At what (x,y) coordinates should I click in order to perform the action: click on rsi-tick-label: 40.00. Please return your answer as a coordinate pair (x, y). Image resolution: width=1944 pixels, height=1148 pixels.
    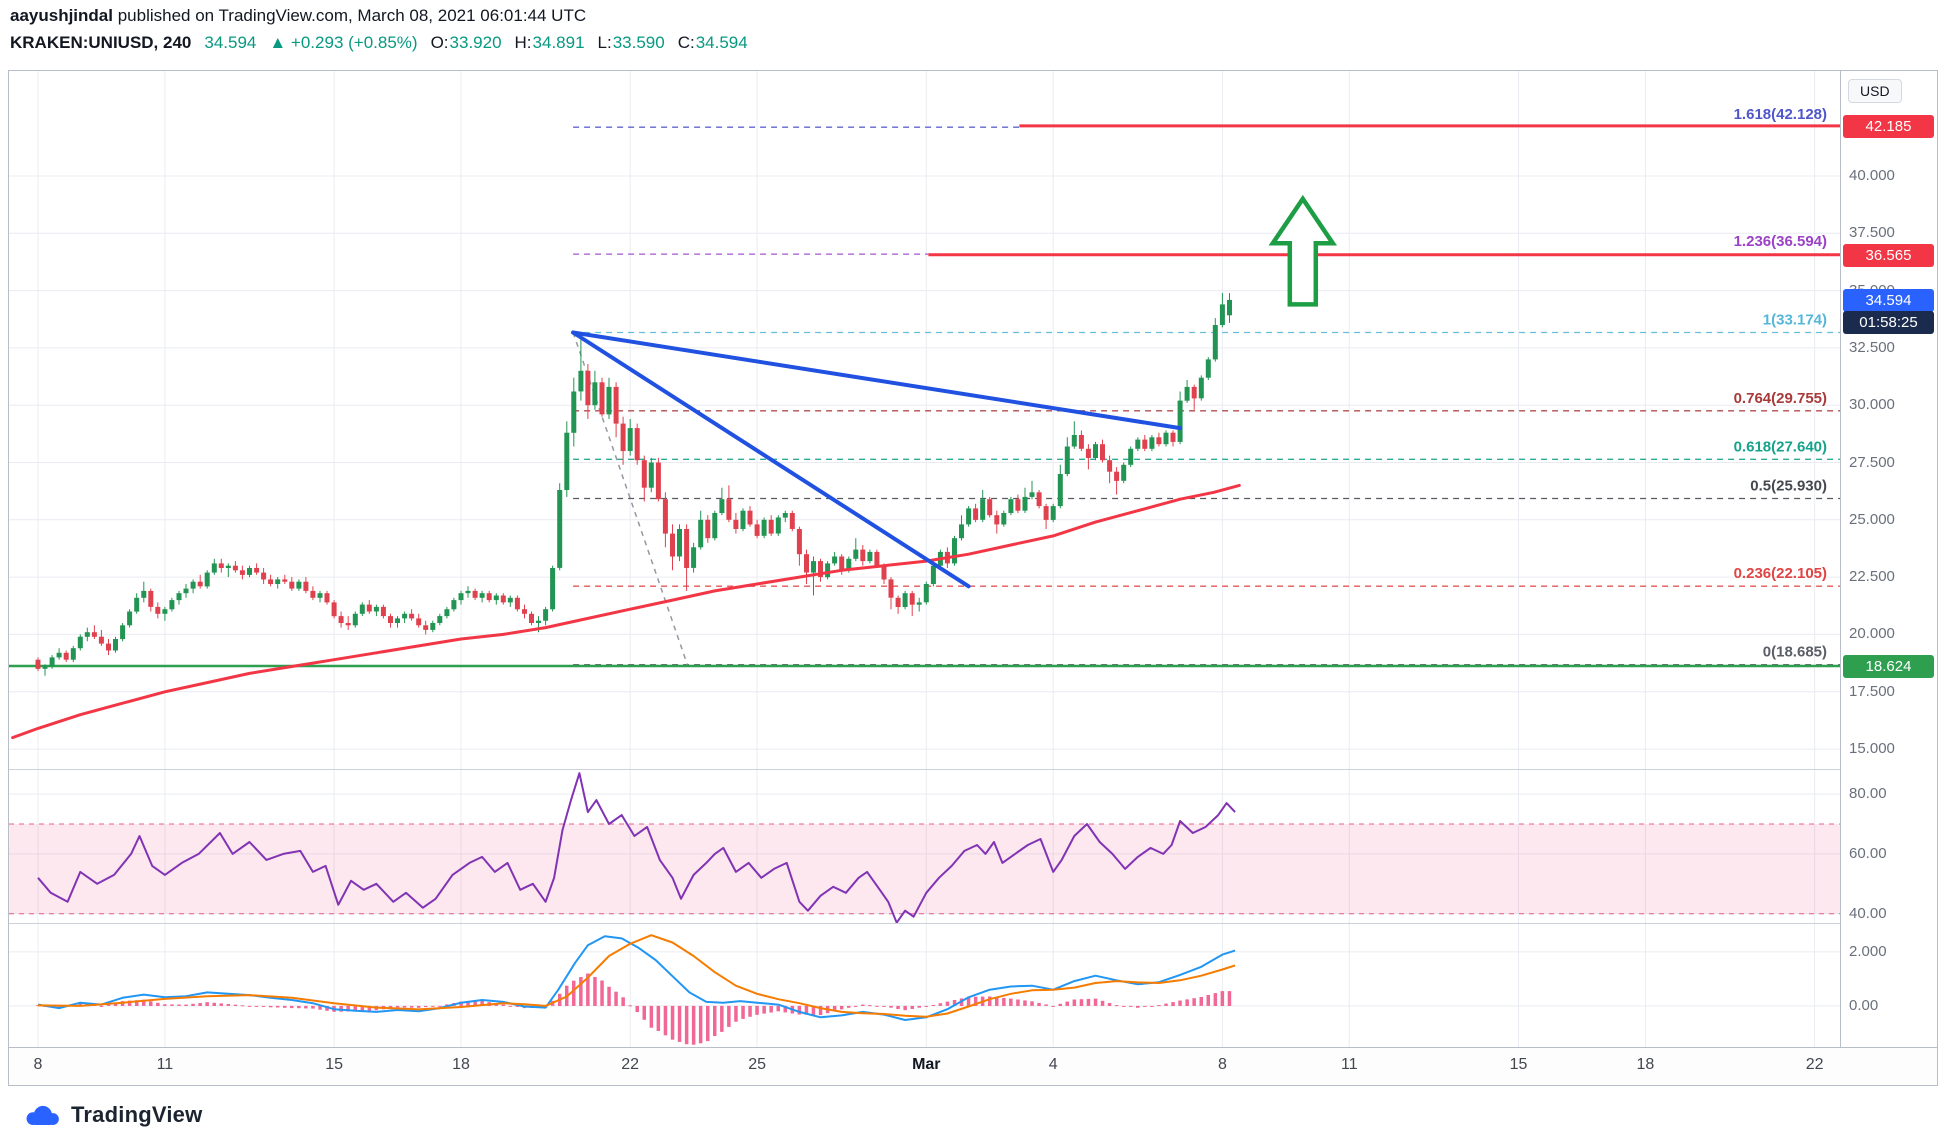
    Looking at the image, I should click on (1868, 913).